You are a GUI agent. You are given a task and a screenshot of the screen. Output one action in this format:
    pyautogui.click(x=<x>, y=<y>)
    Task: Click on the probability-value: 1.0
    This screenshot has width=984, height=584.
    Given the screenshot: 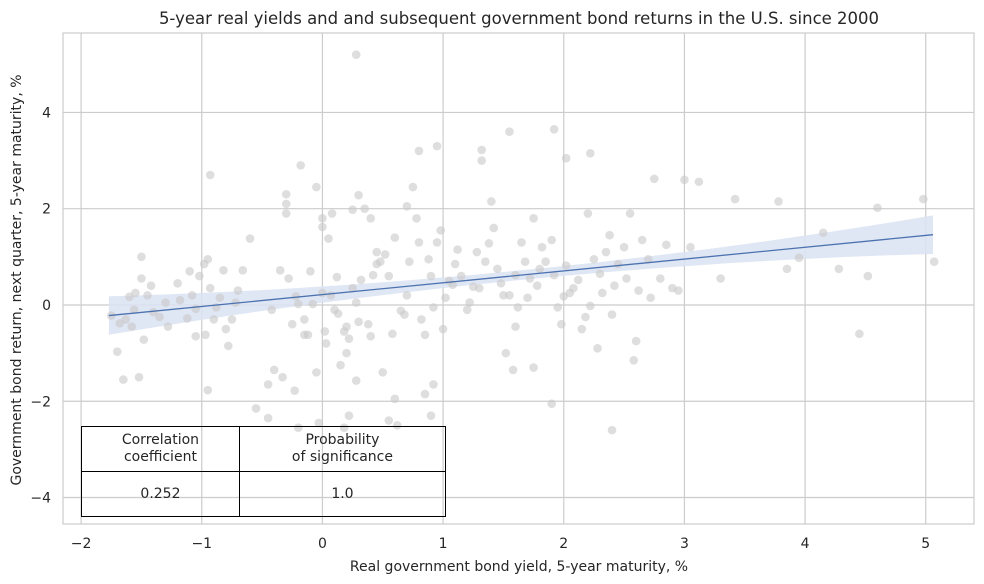 What is the action you would take?
    pyautogui.click(x=342, y=494)
    